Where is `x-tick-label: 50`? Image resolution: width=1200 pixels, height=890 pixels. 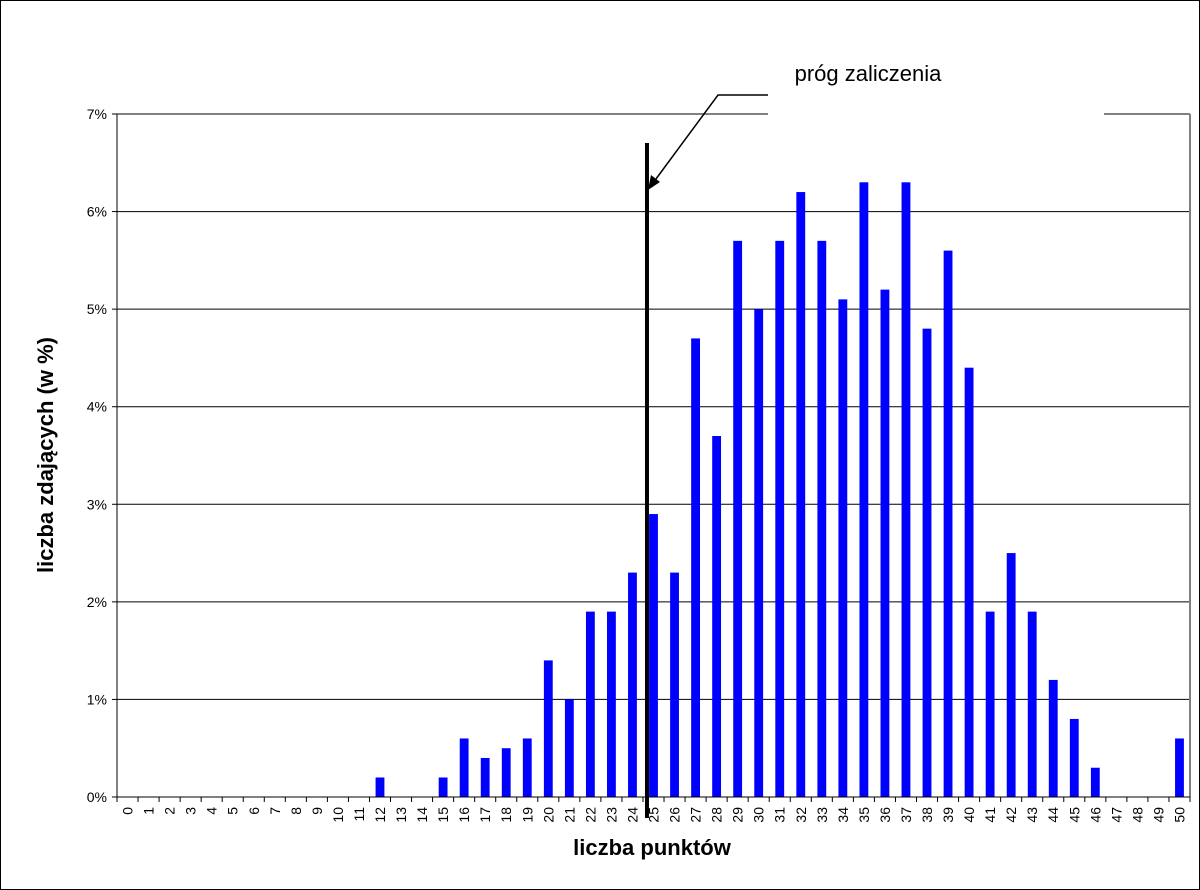 x-tick-label: 50 is located at coordinates (1179, 815).